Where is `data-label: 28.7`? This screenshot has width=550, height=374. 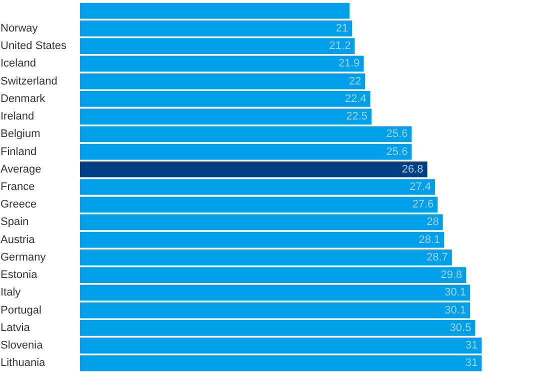 data-label: 28.7 is located at coordinates (437, 257).